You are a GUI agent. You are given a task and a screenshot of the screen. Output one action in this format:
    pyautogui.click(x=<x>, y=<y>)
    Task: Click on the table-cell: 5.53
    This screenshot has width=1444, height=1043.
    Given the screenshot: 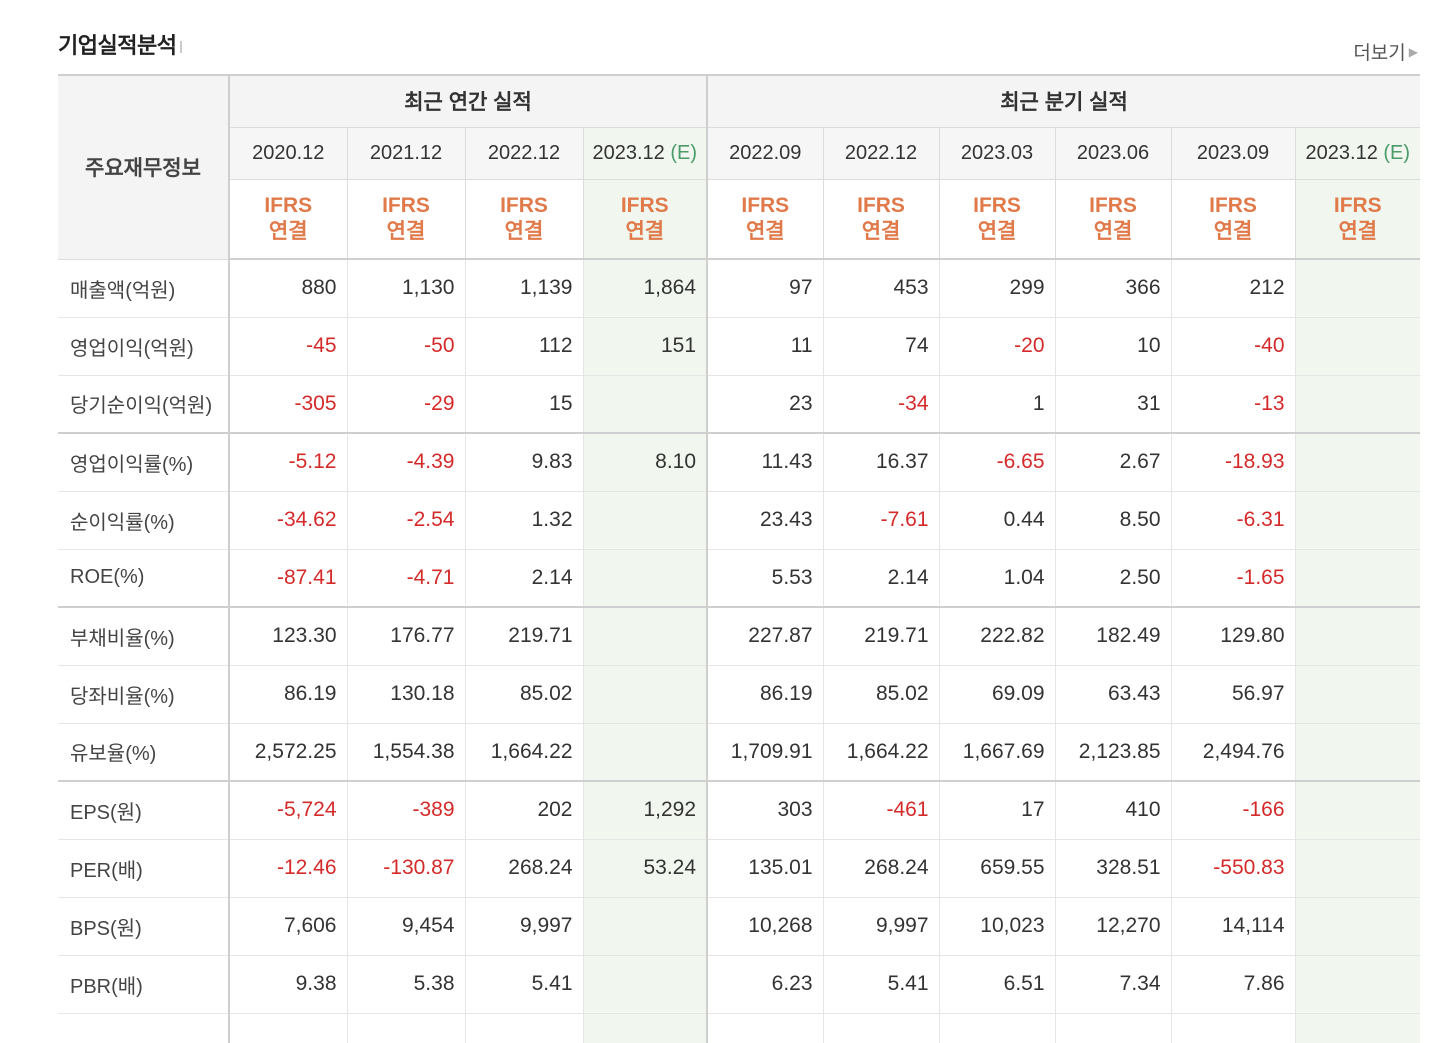 What is the action you would take?
    pyautogui.click(x=765, y=578)
    